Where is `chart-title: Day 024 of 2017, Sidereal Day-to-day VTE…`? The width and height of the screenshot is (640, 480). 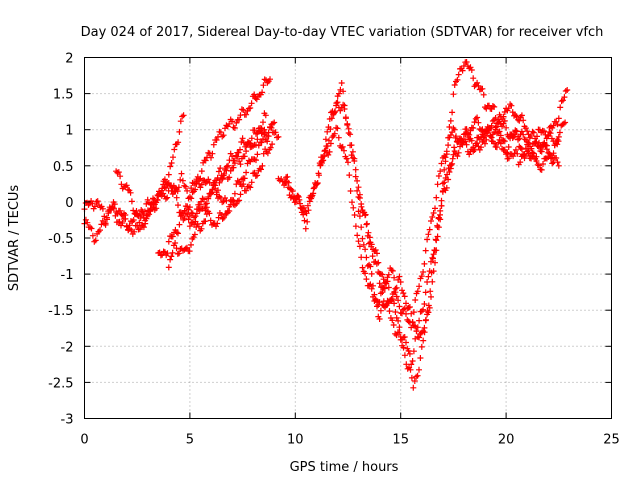 chart-title: Day 024 of 2017, Sidereal Day-to-day VTE… is located at coordinates (342, 32).